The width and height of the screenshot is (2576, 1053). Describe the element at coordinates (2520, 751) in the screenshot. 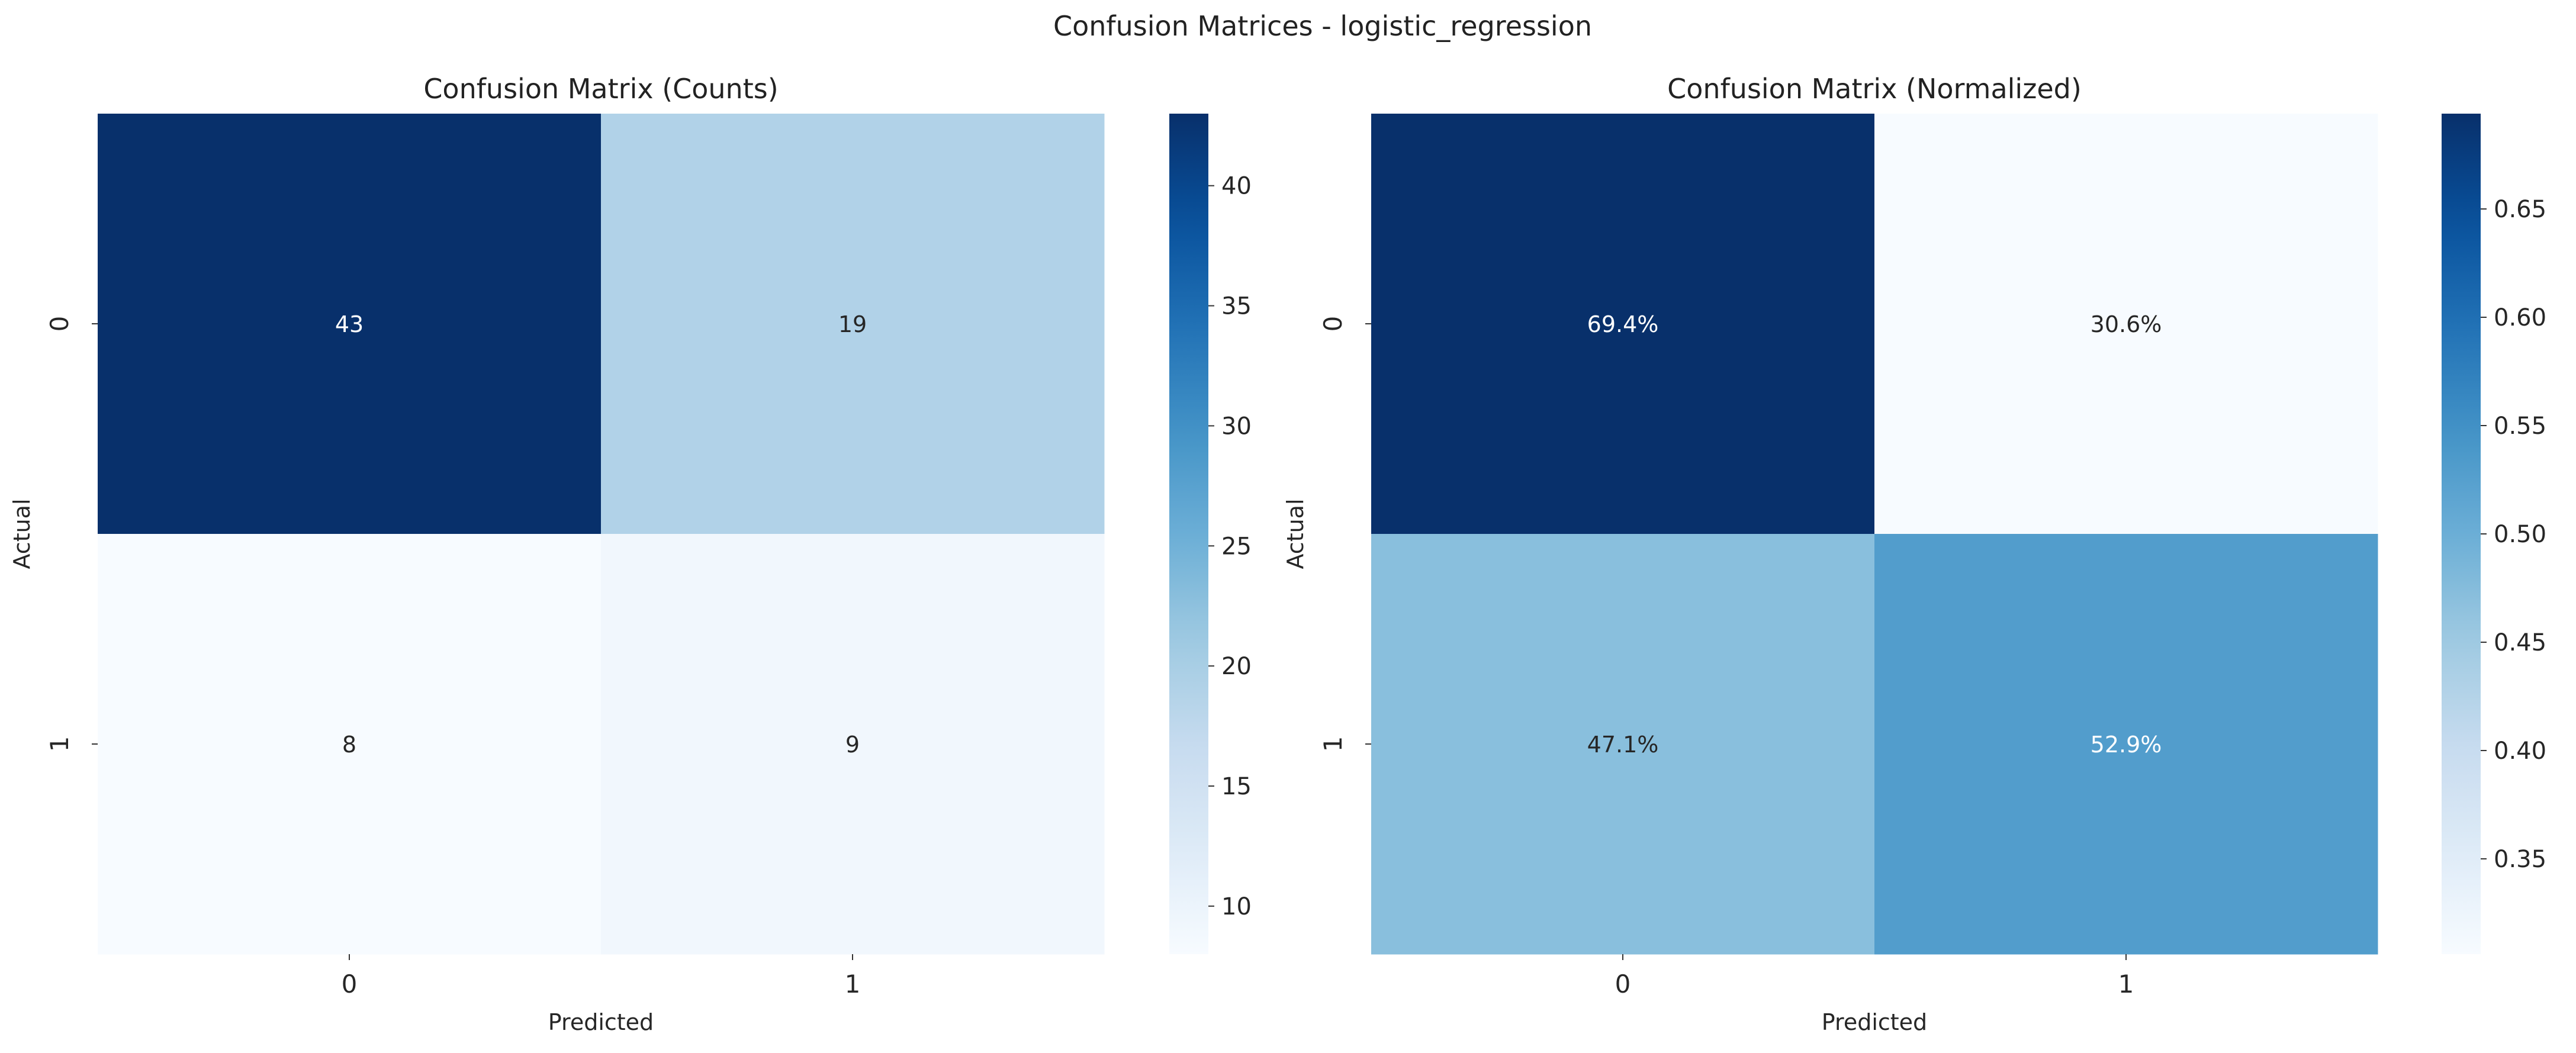

I see `colorbar-tick-label: 0.40` at that location.